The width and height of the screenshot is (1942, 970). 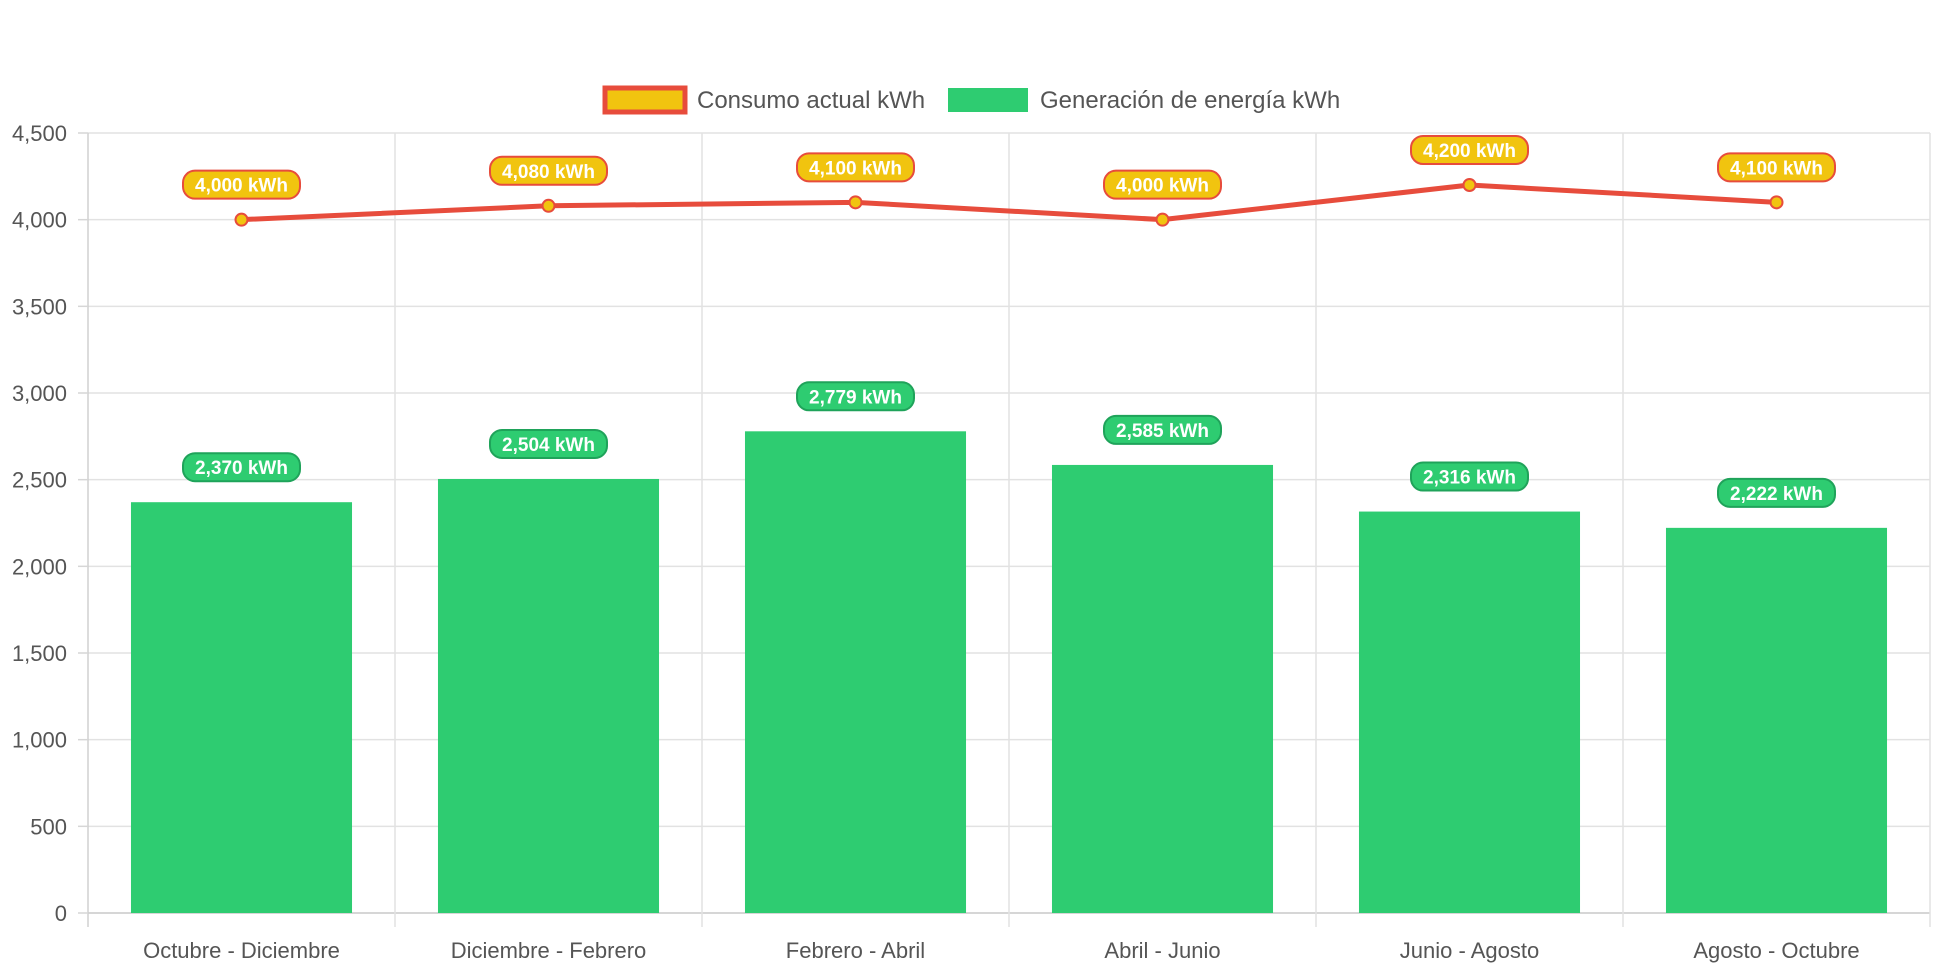 What do you see at coordinates (1469, 950) in the screenshot?
I see `x-tick-label: Junio - Agosto` at bounding box center [1469, 950].